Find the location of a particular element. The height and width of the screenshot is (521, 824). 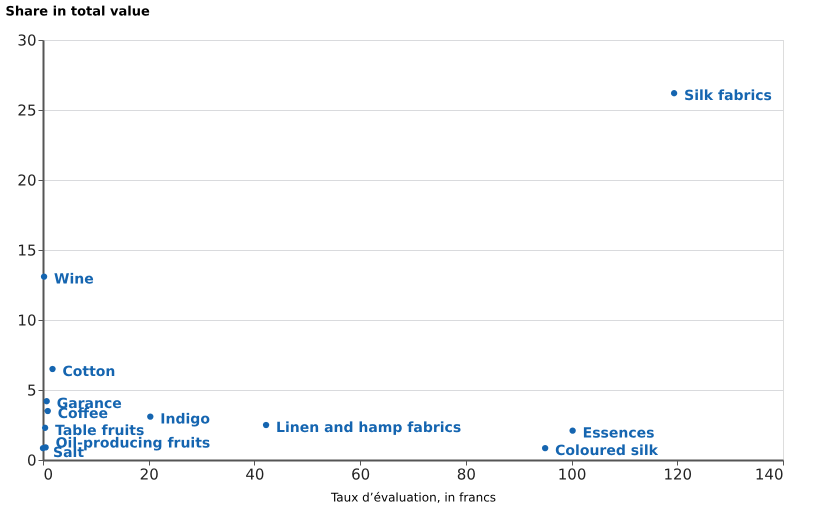

y-tick-label: 0 is located at coordinates (31, 461).